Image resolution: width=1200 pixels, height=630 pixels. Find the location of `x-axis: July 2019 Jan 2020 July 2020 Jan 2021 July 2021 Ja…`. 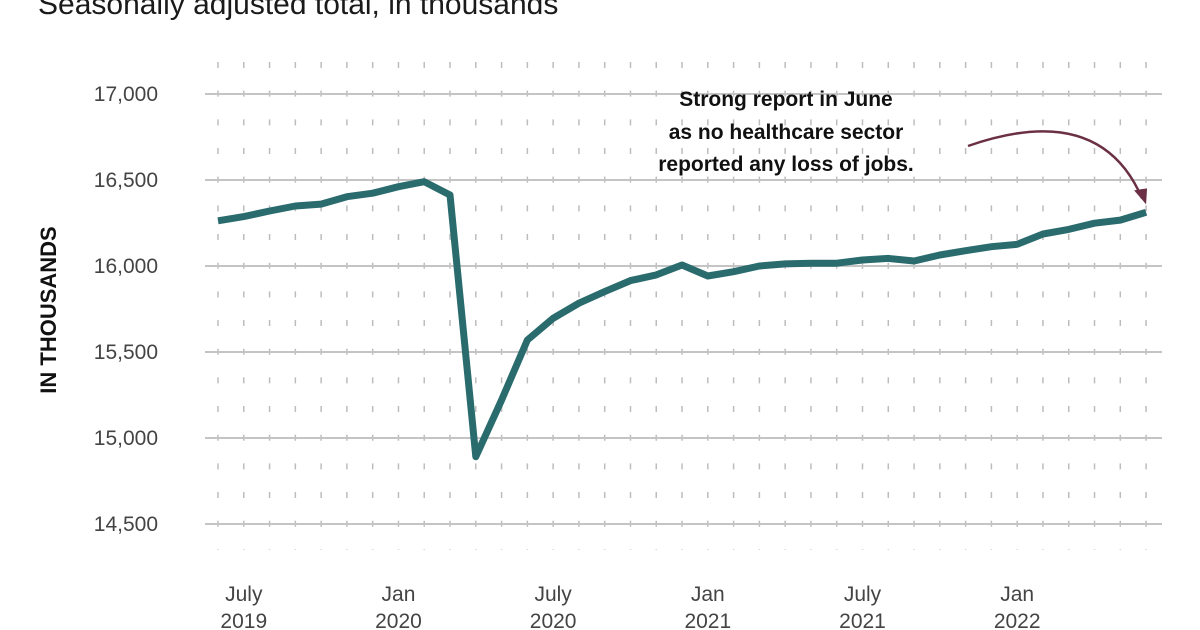

x-axis: July 2019 Jan 2020 July 2020 Jan 2021 July 2021 Ja… is located at coordinates (630, 606).